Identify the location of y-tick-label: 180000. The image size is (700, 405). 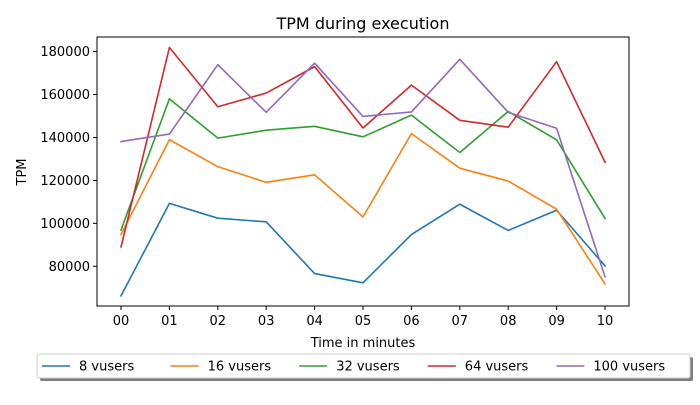
(65, 52).